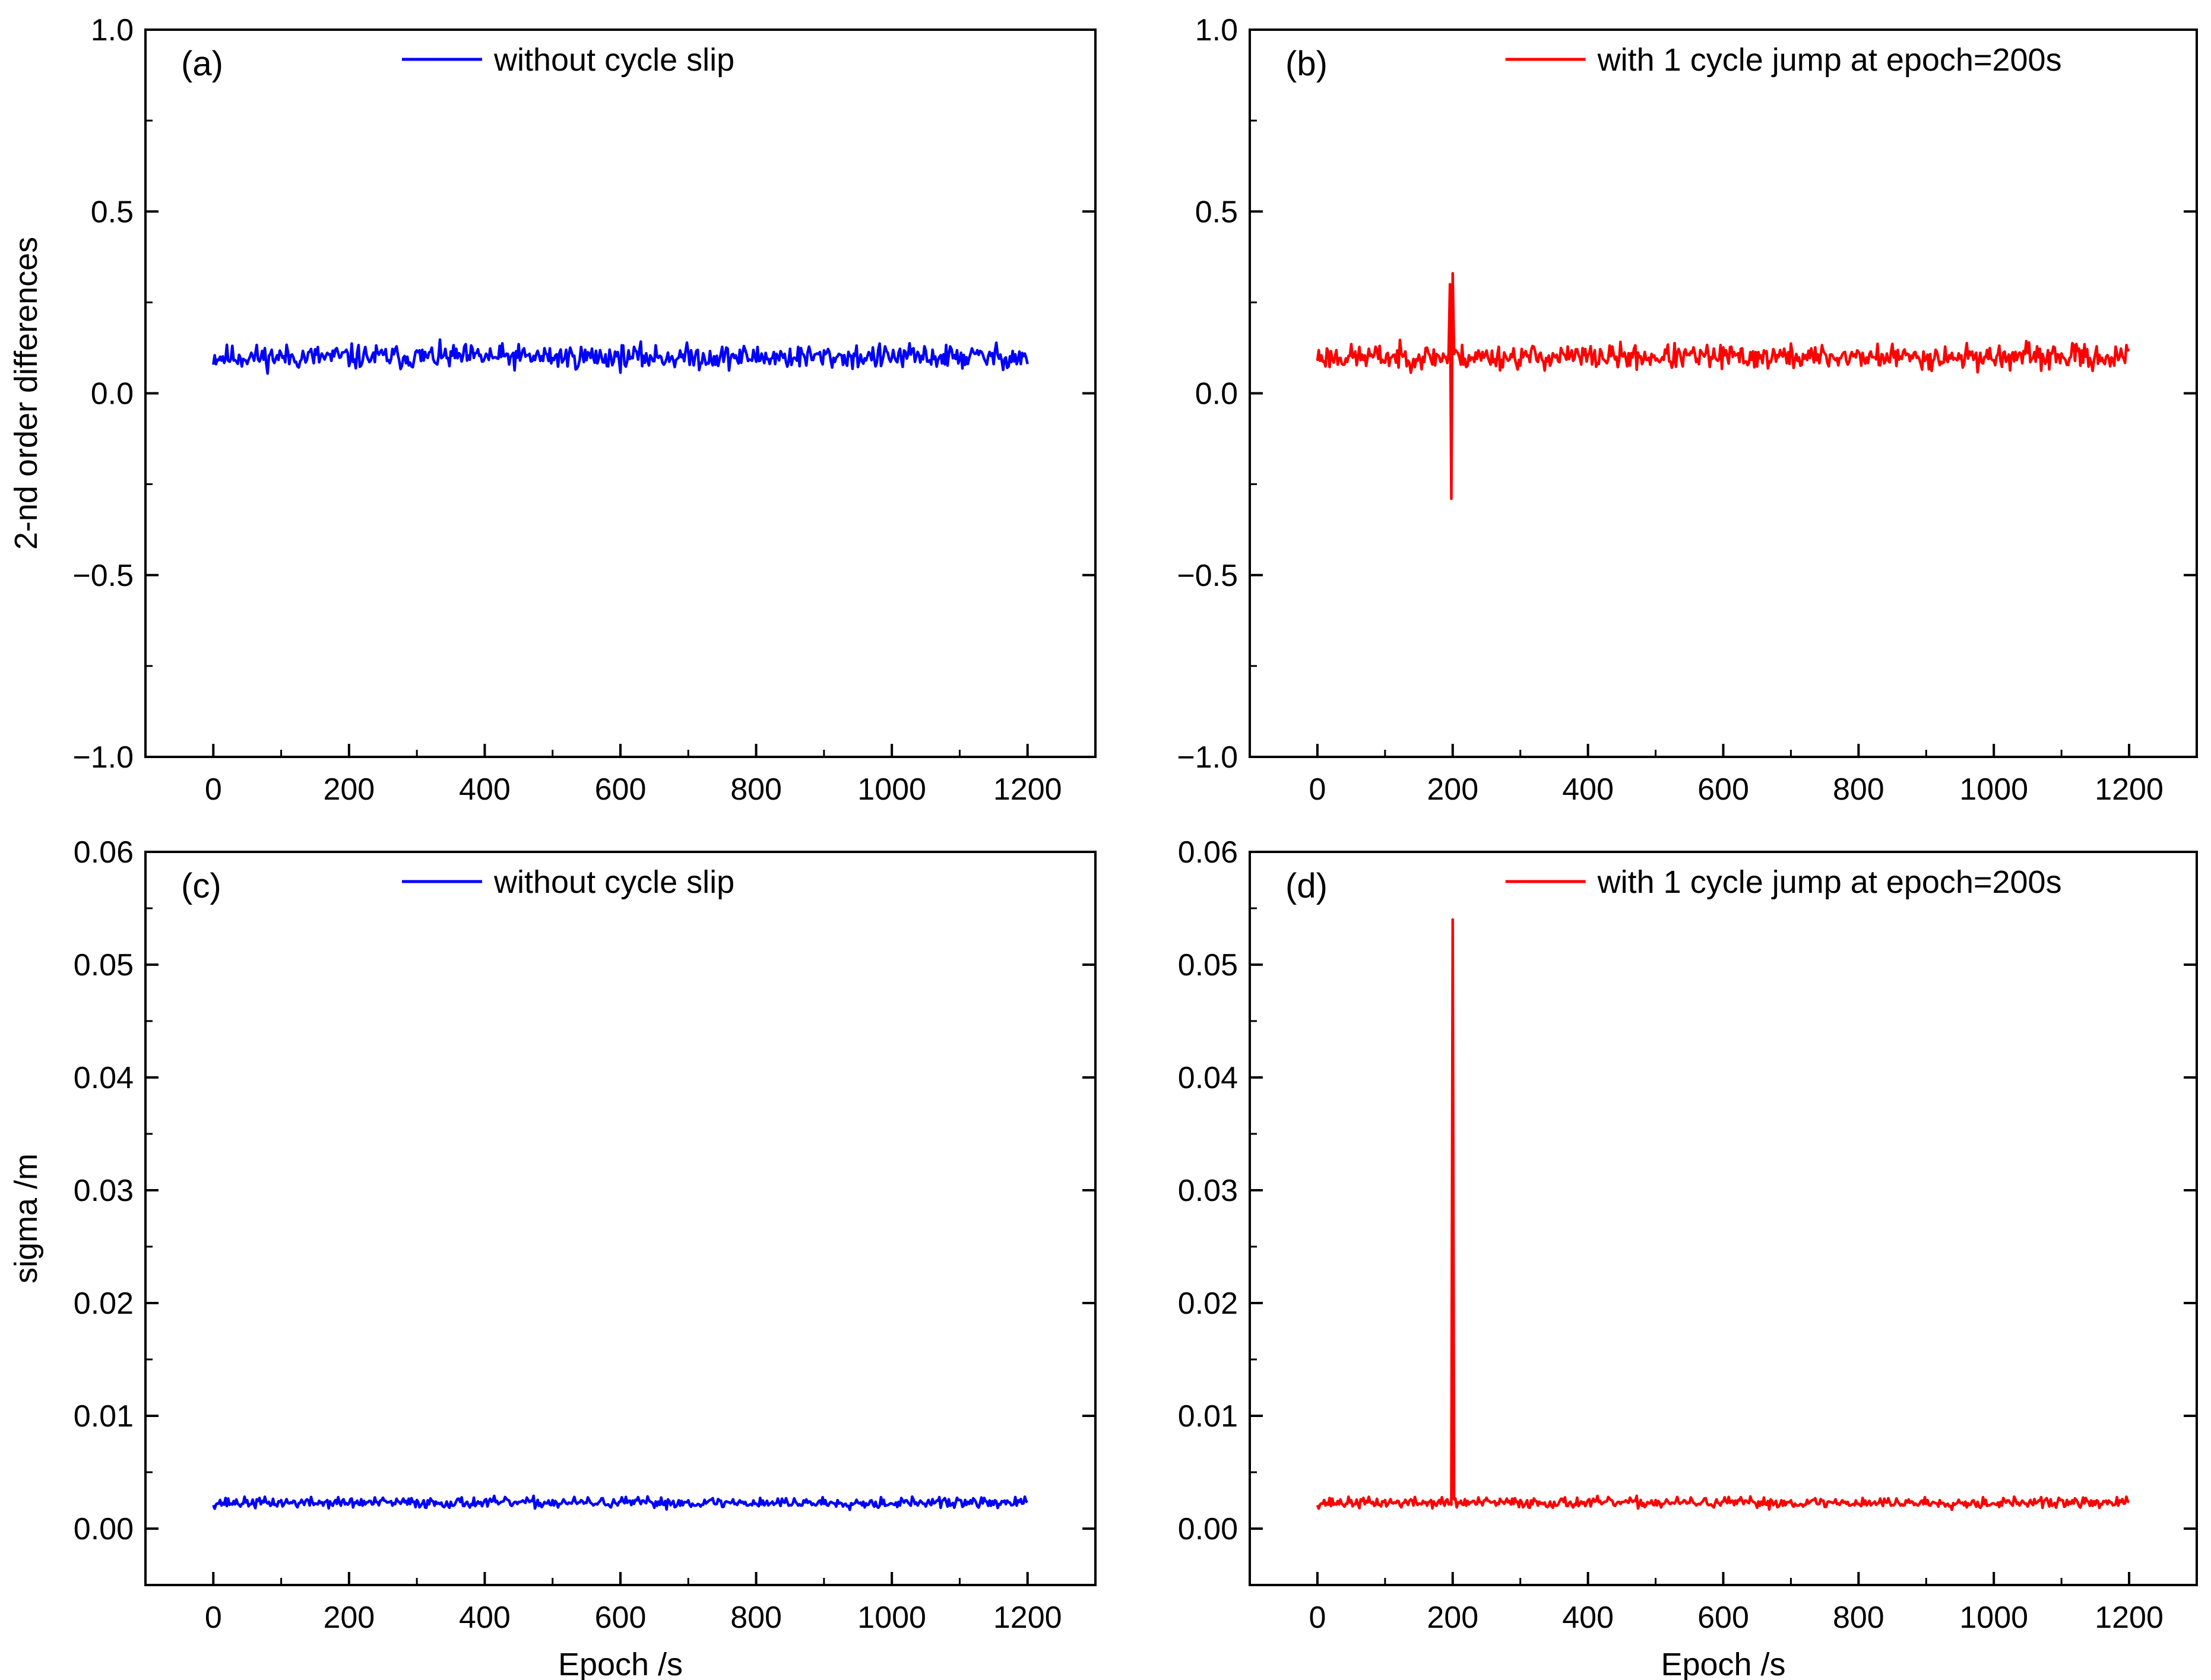  Describe the element at coordinates (26, 393) in the screenshot. I see `y-axis-label: 2-nd order differences` at that location.